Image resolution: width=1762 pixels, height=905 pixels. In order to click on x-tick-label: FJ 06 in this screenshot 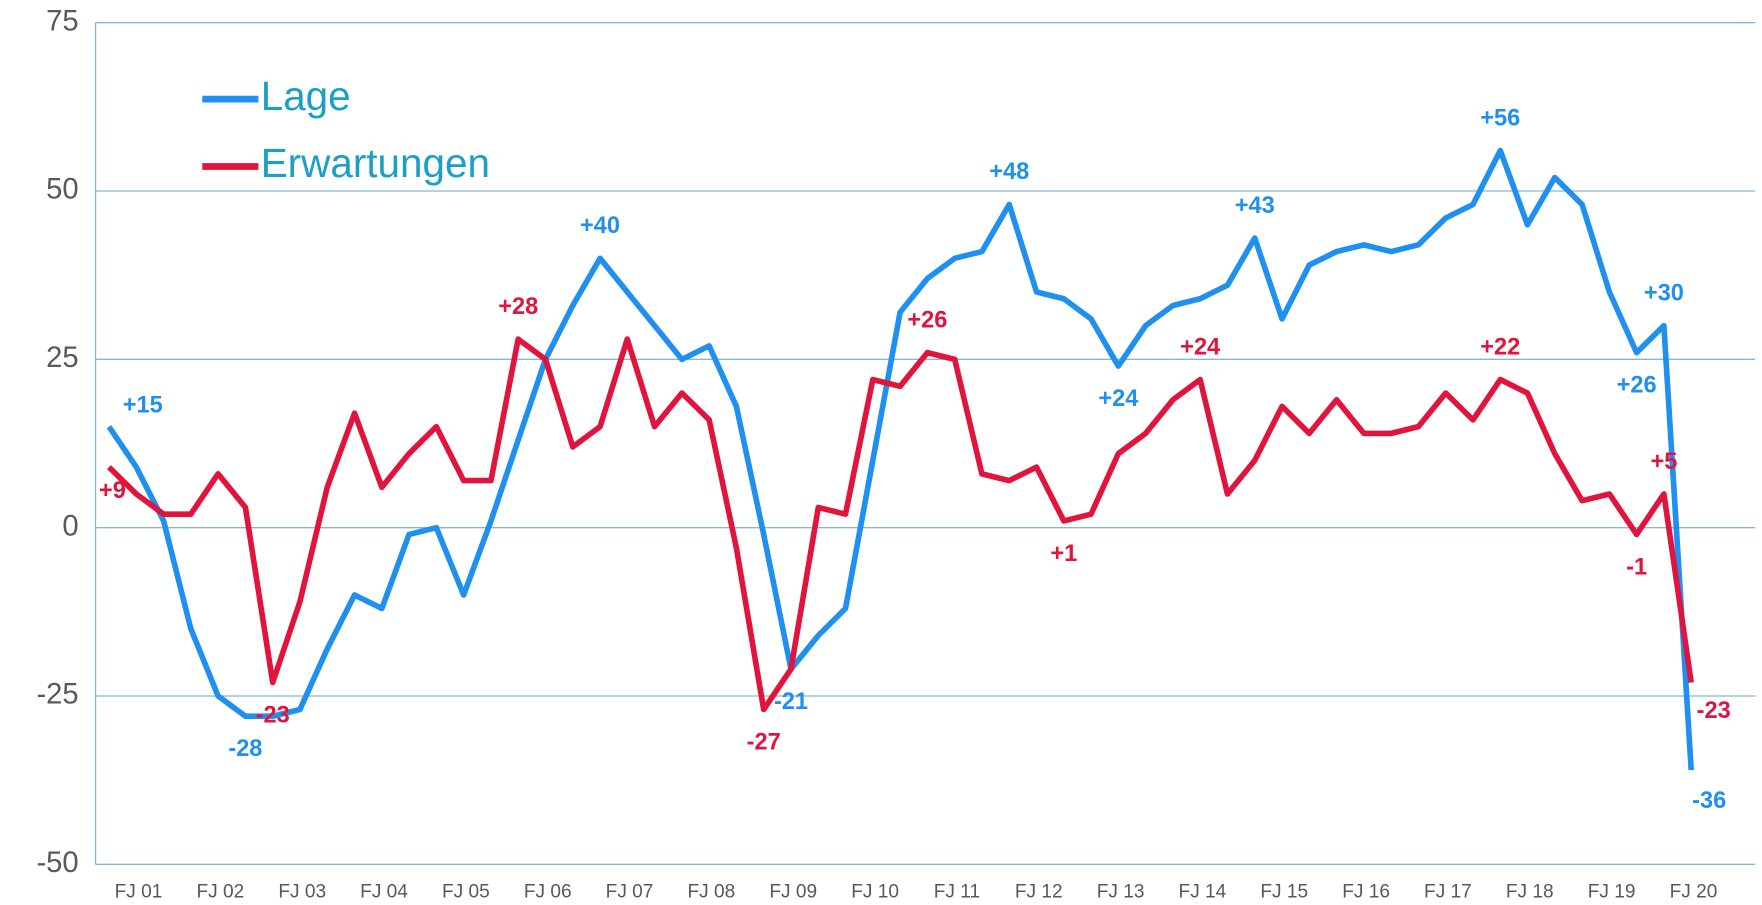, I will do `click(548, 891)`.